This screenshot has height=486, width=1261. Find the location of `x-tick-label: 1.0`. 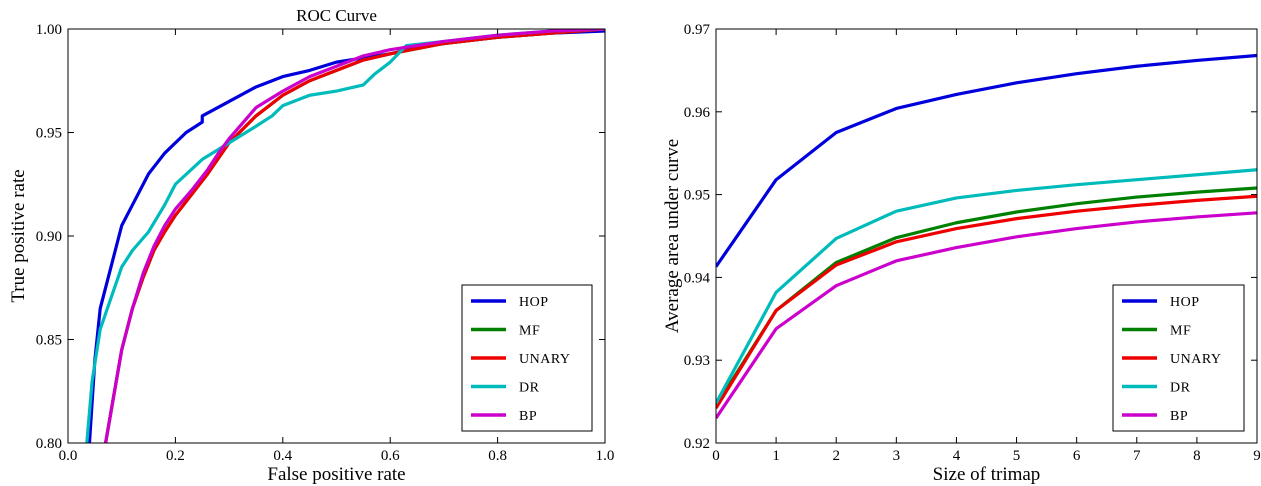

x-tick-label: 1.0 is located at coordinates (605, 456).